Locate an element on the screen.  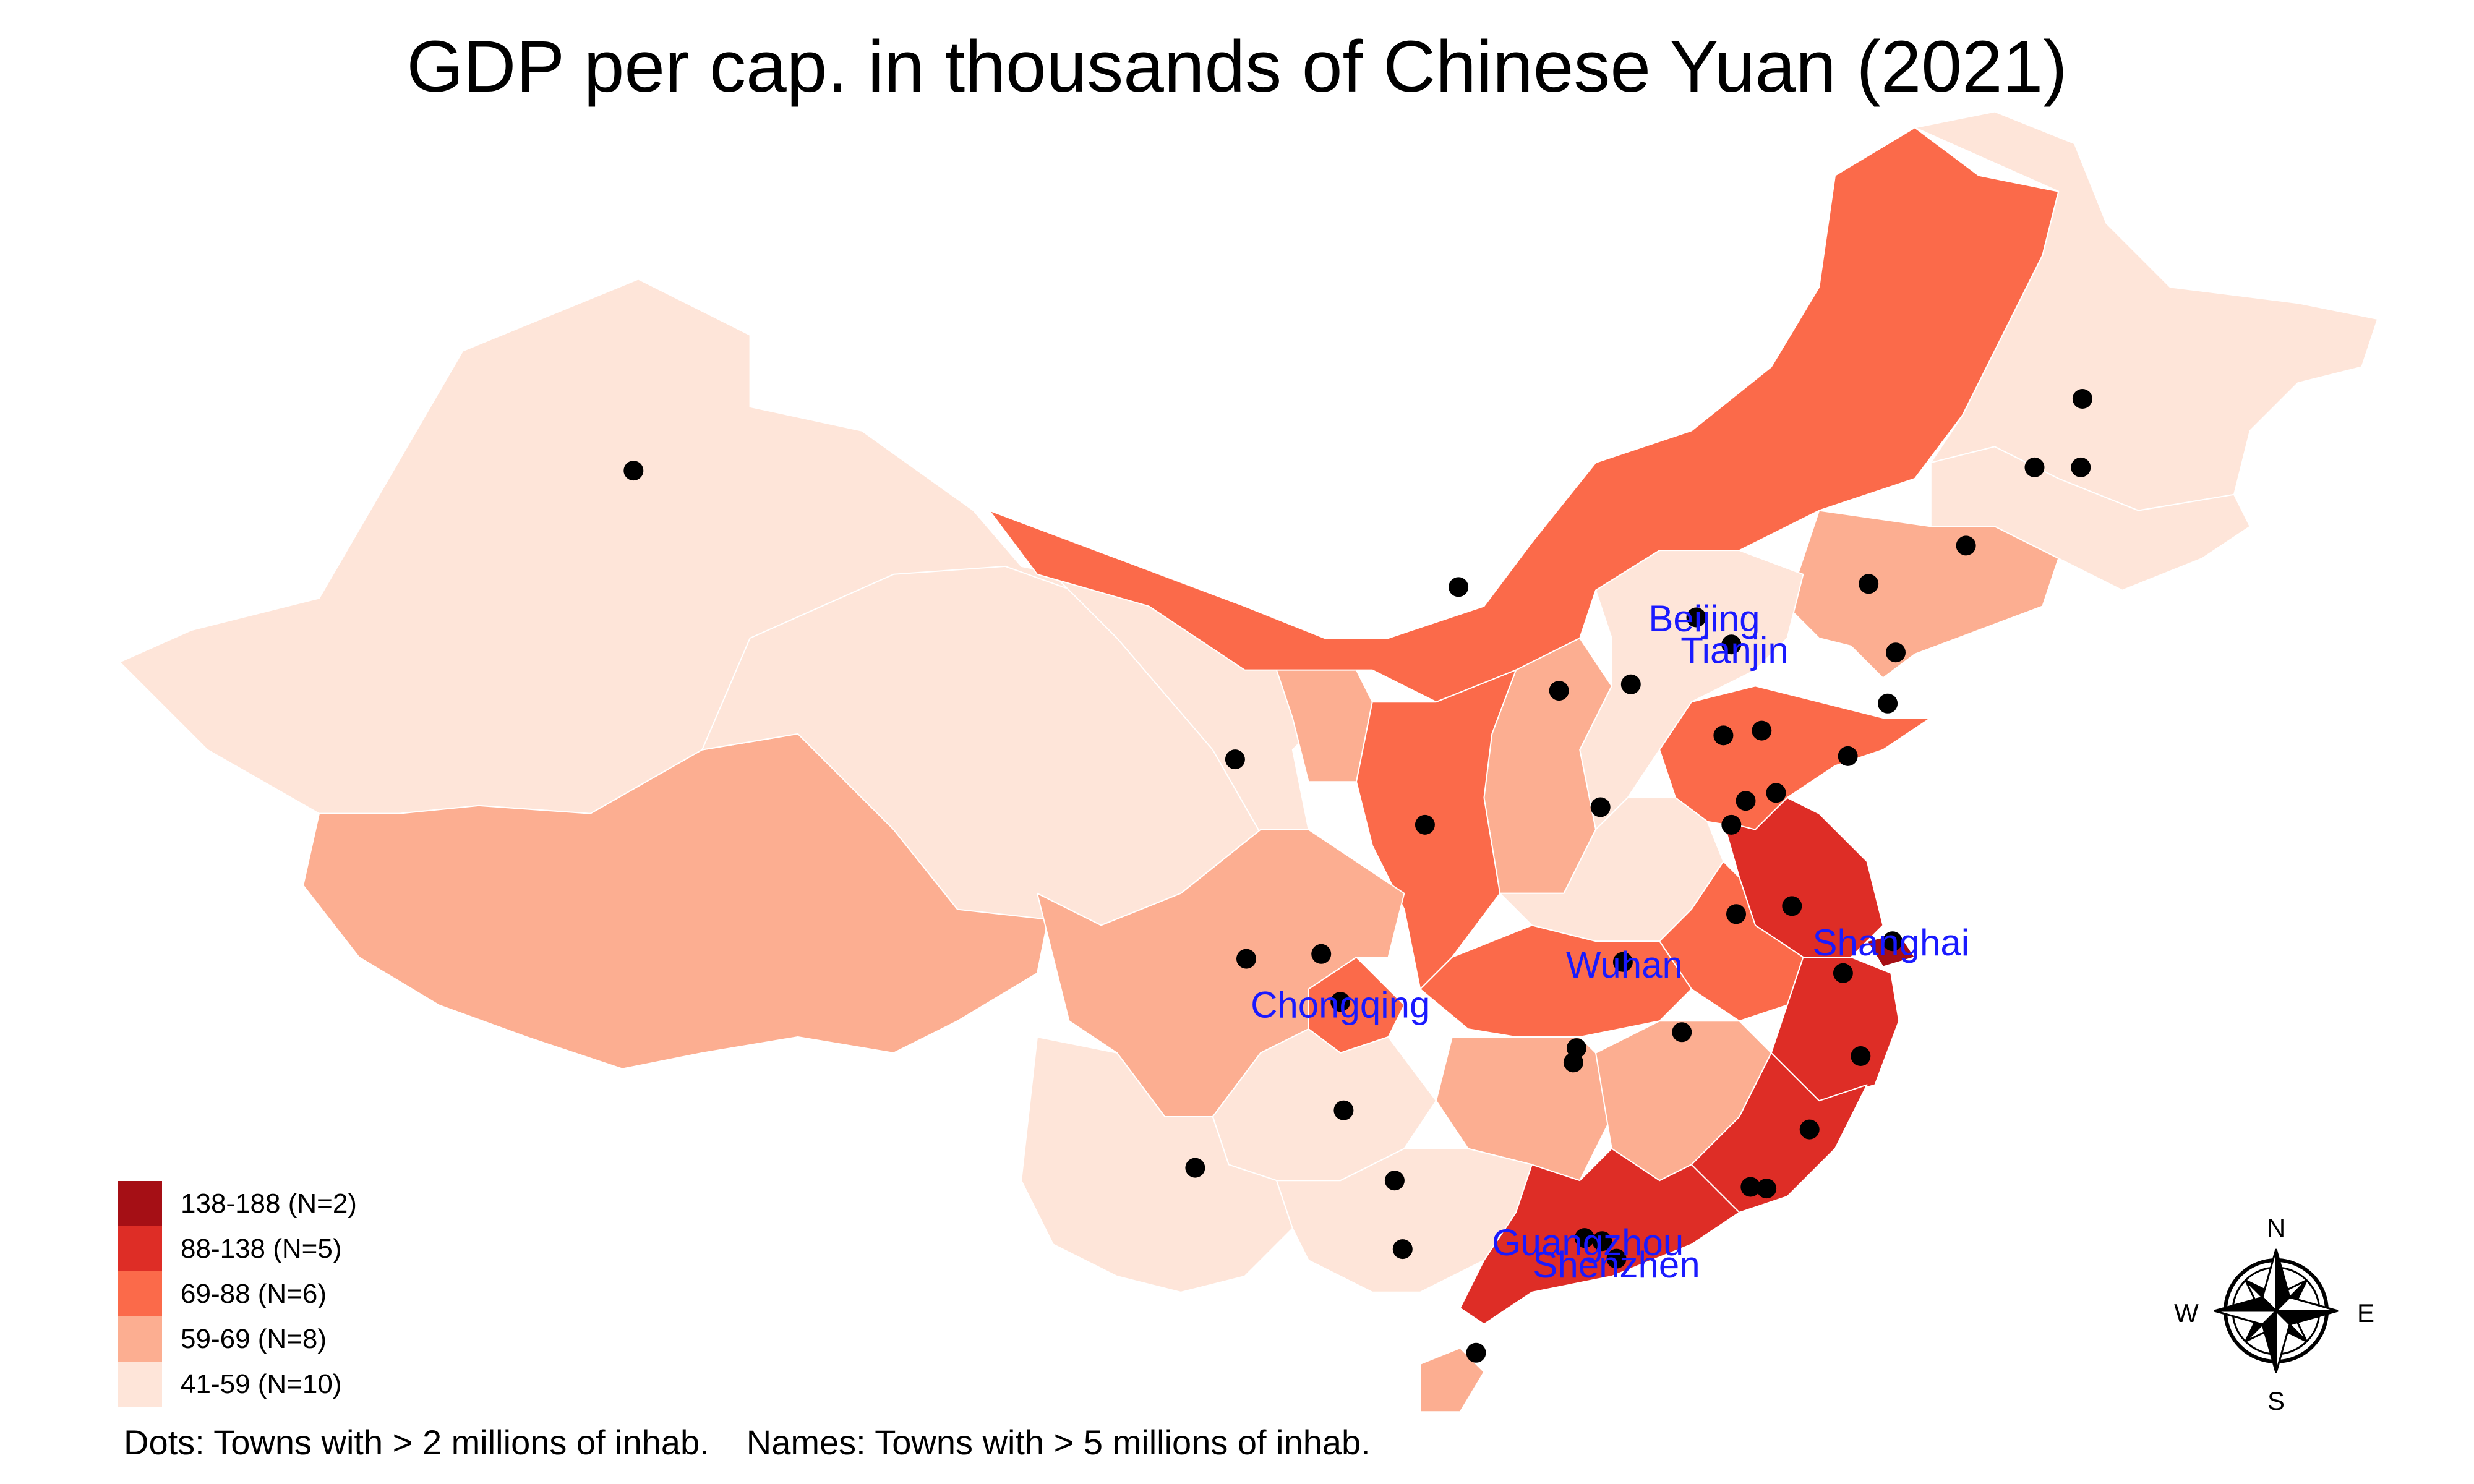
region-liaoning is located at coordinates (1923, 594).